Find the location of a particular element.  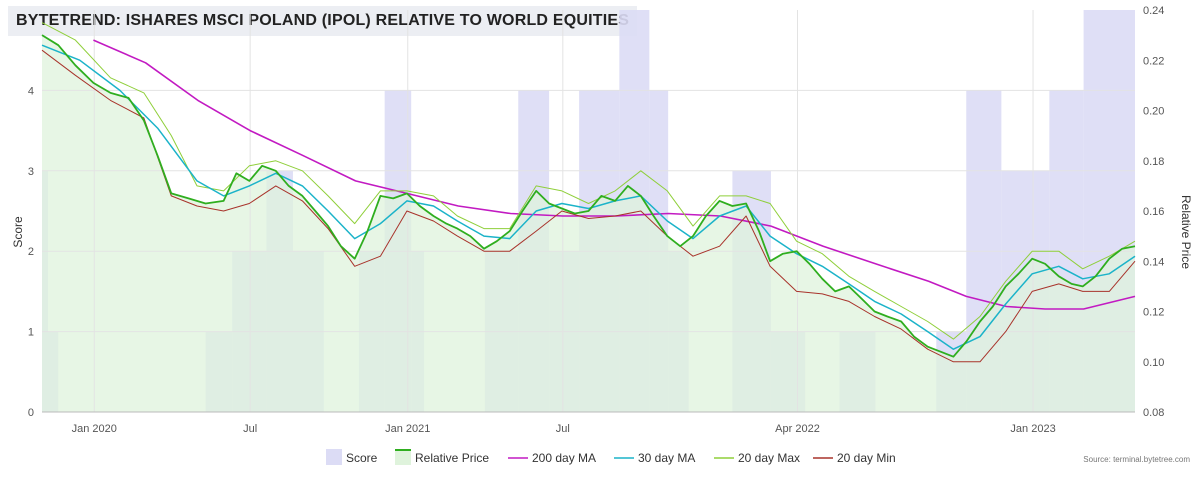

y-left-tick-label: 1 is located at coordinates (31, 333).